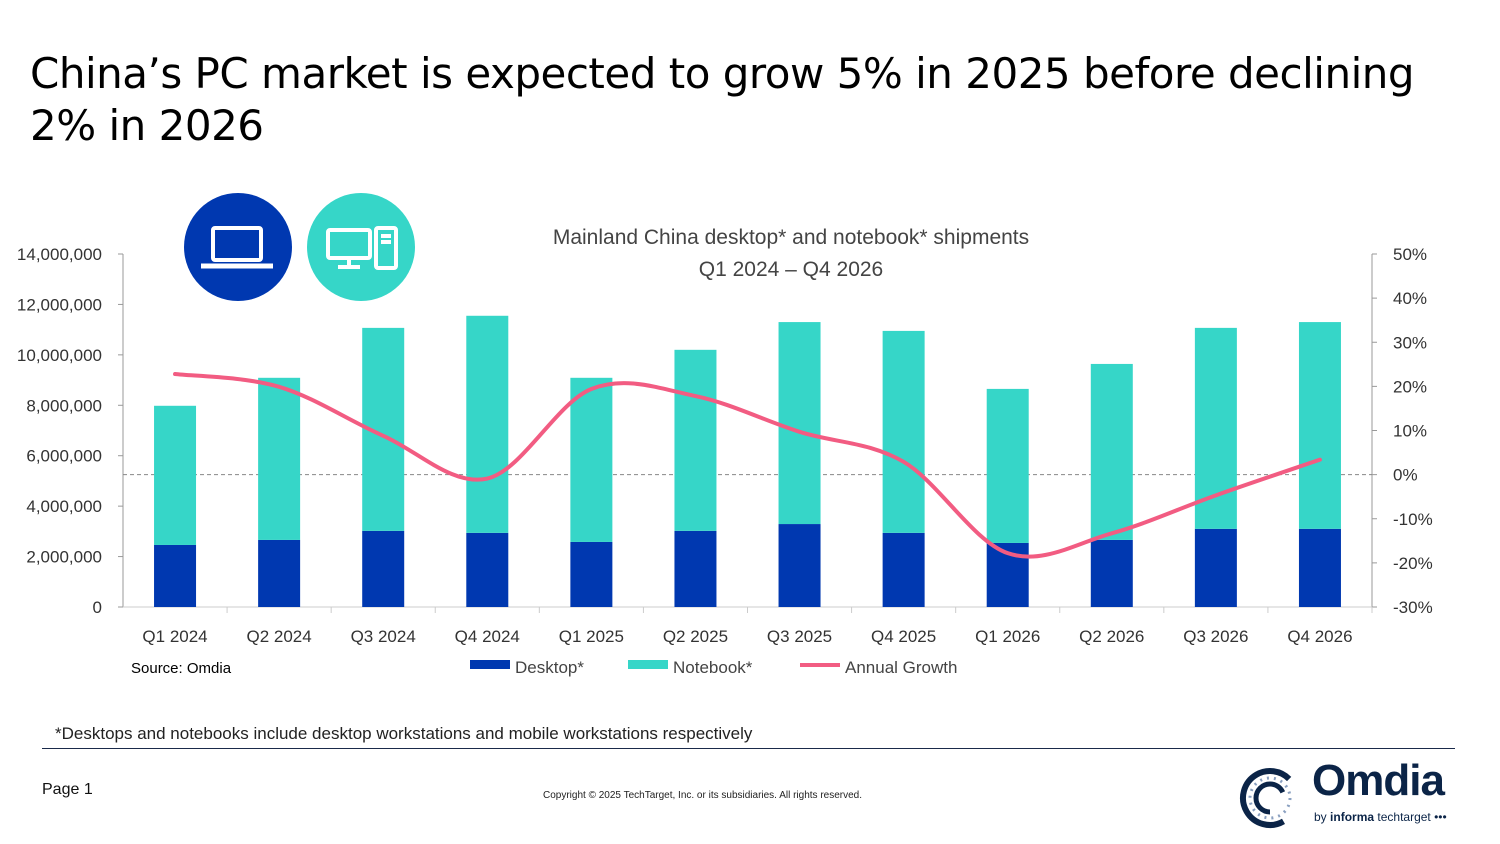 The image size is (1500, 844). I want to click on omdia-logo: Omdia by informa techtarget •••, so click(1348, 793).